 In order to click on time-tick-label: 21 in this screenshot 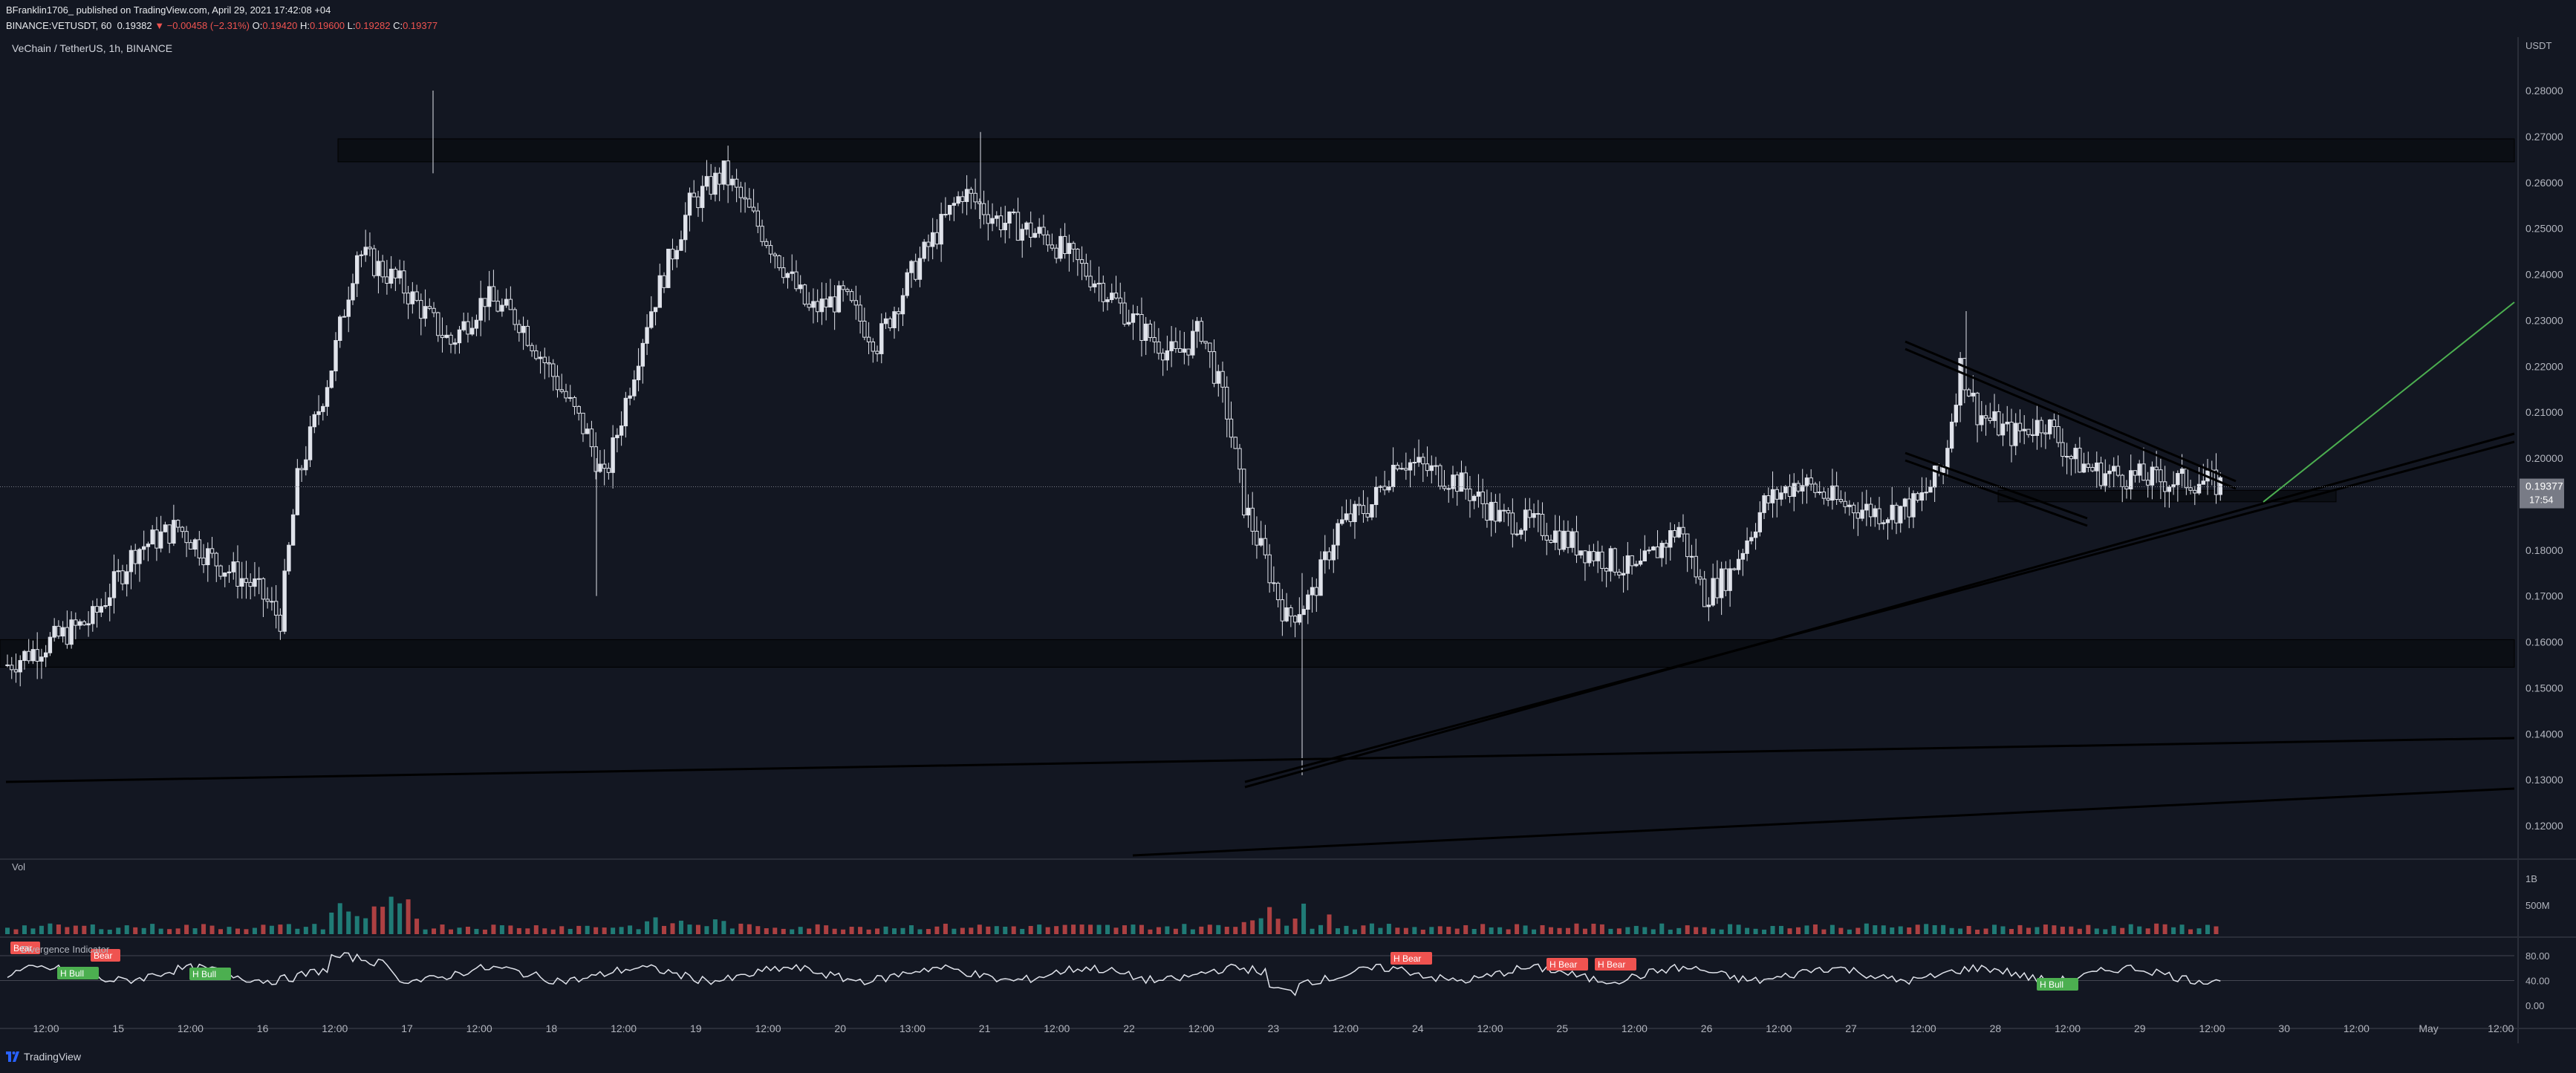, I will do `click(985, 1028)`.